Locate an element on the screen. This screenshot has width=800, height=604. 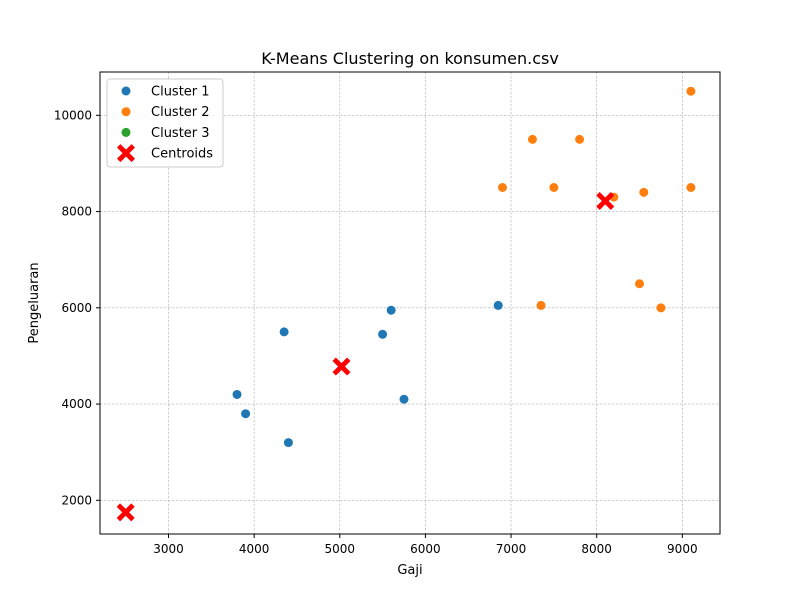
chart-title: K-Means Clustering on konsumen.csv is located at coordinates (410, 58).